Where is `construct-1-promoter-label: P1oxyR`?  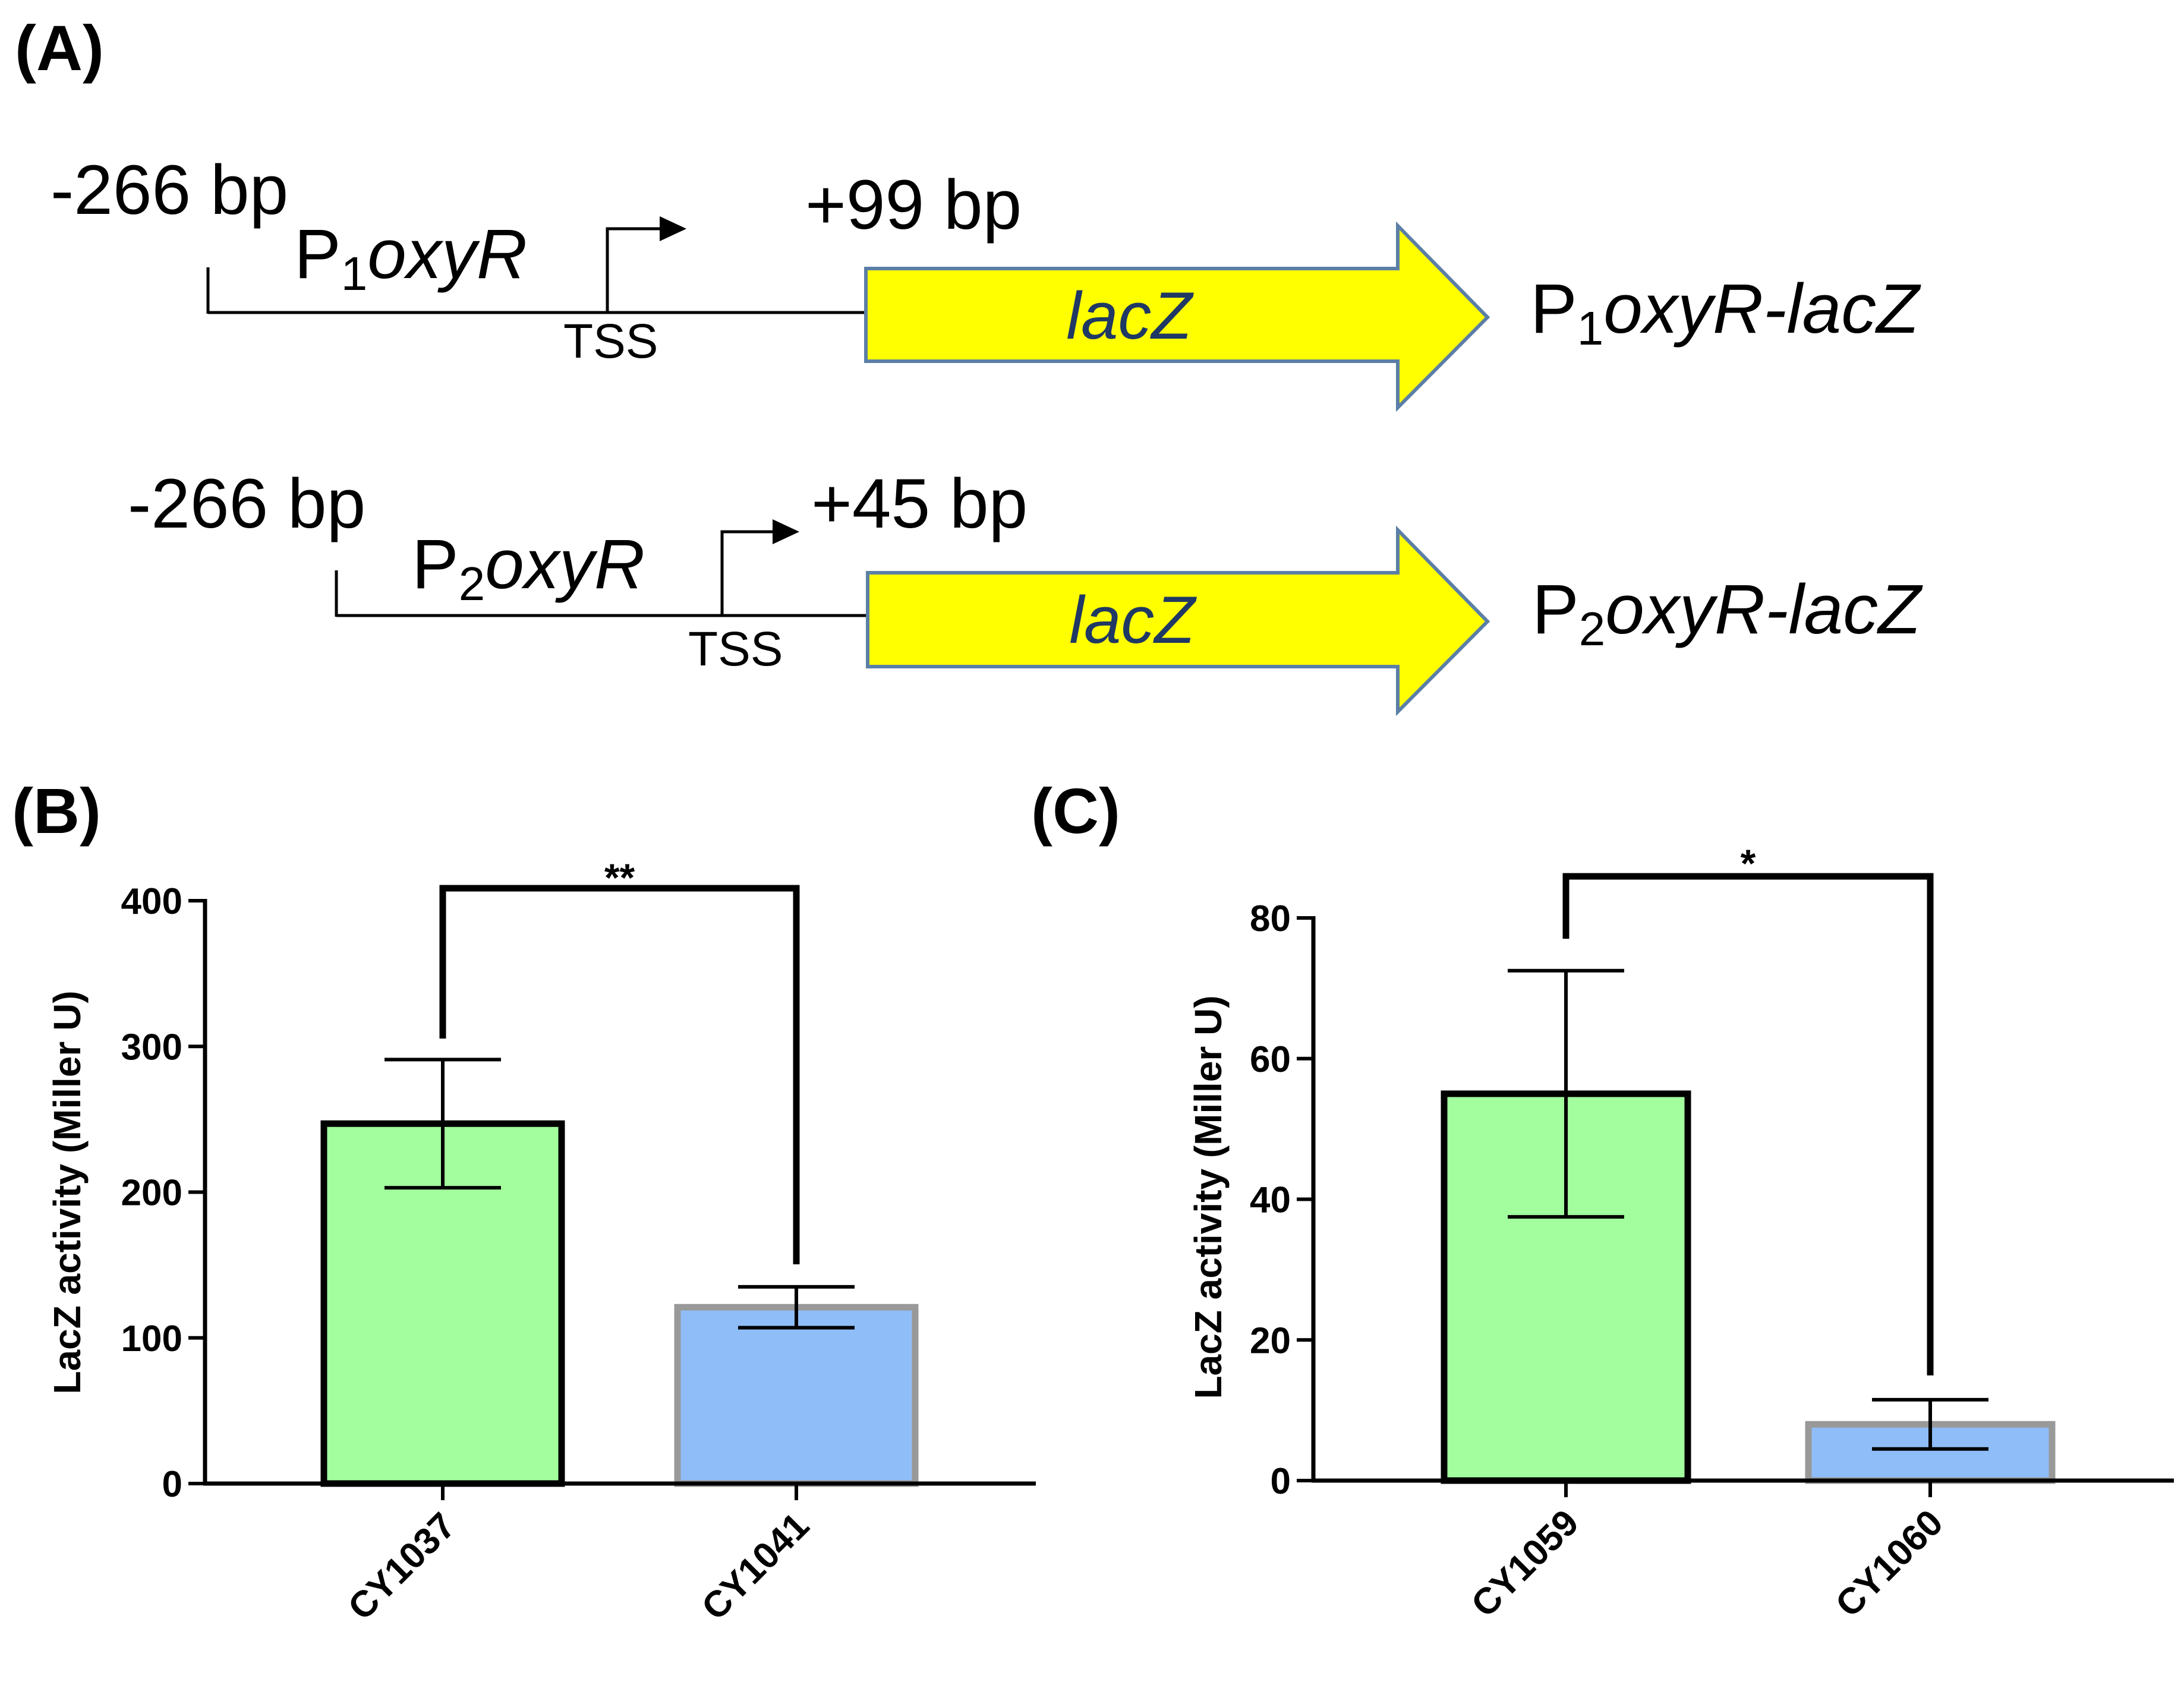
construct-1-promoter-label: P1oxyR is located at coordinates (410, 257).